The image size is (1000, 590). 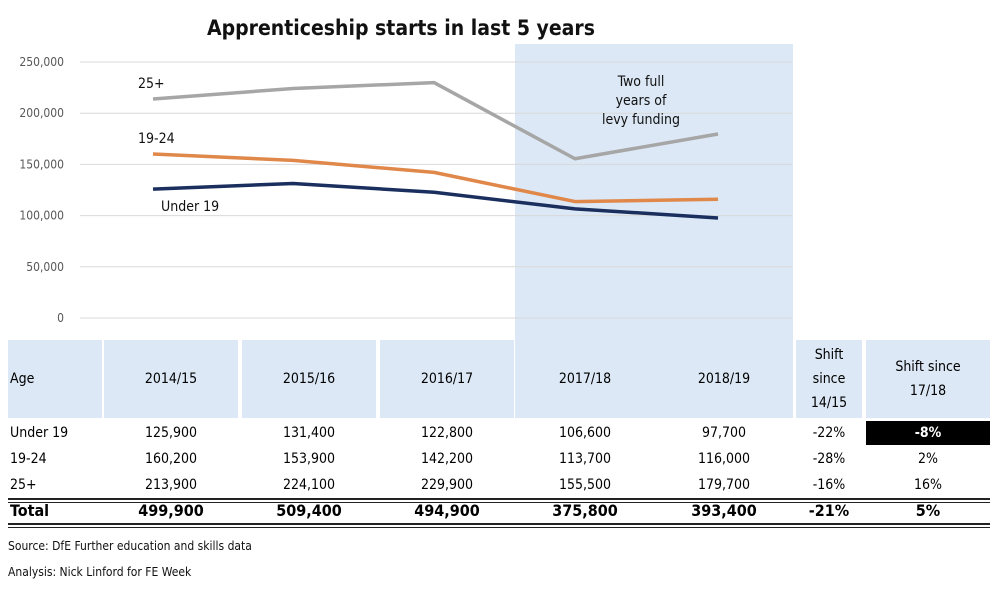 What do you see at coordinates (829, 510) in the screenshot?
I see `total-cell: -21%` at bounding box center [829, 510].